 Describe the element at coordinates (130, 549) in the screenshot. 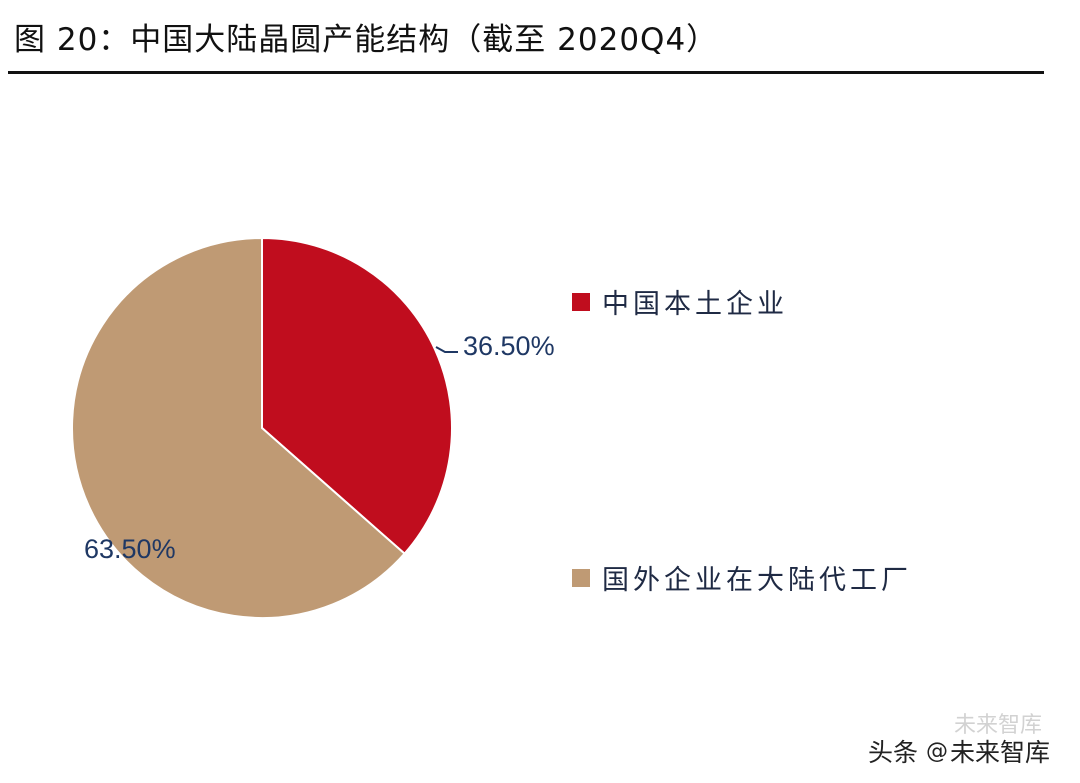

I see `data-label-slice-2: 63.50%` at that location.